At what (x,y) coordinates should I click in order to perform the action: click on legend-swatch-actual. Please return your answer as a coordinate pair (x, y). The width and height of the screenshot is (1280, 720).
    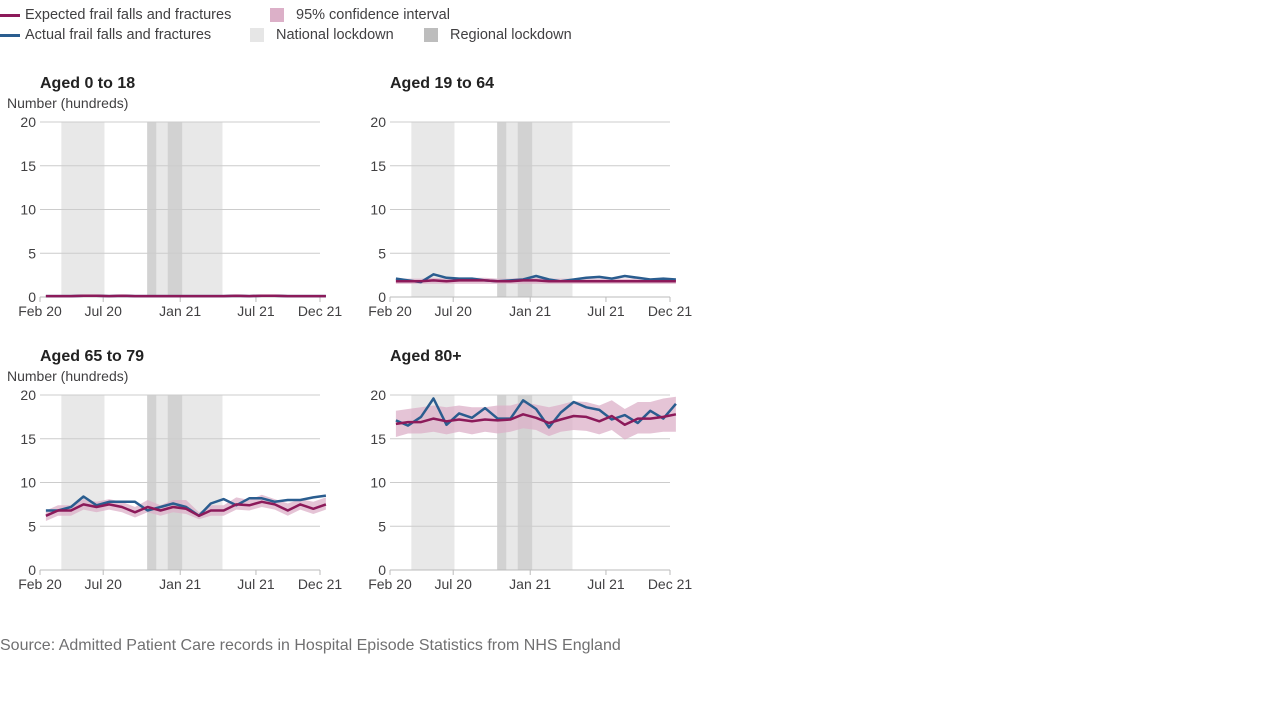
    Looking at the image, I should click on (10, 35).